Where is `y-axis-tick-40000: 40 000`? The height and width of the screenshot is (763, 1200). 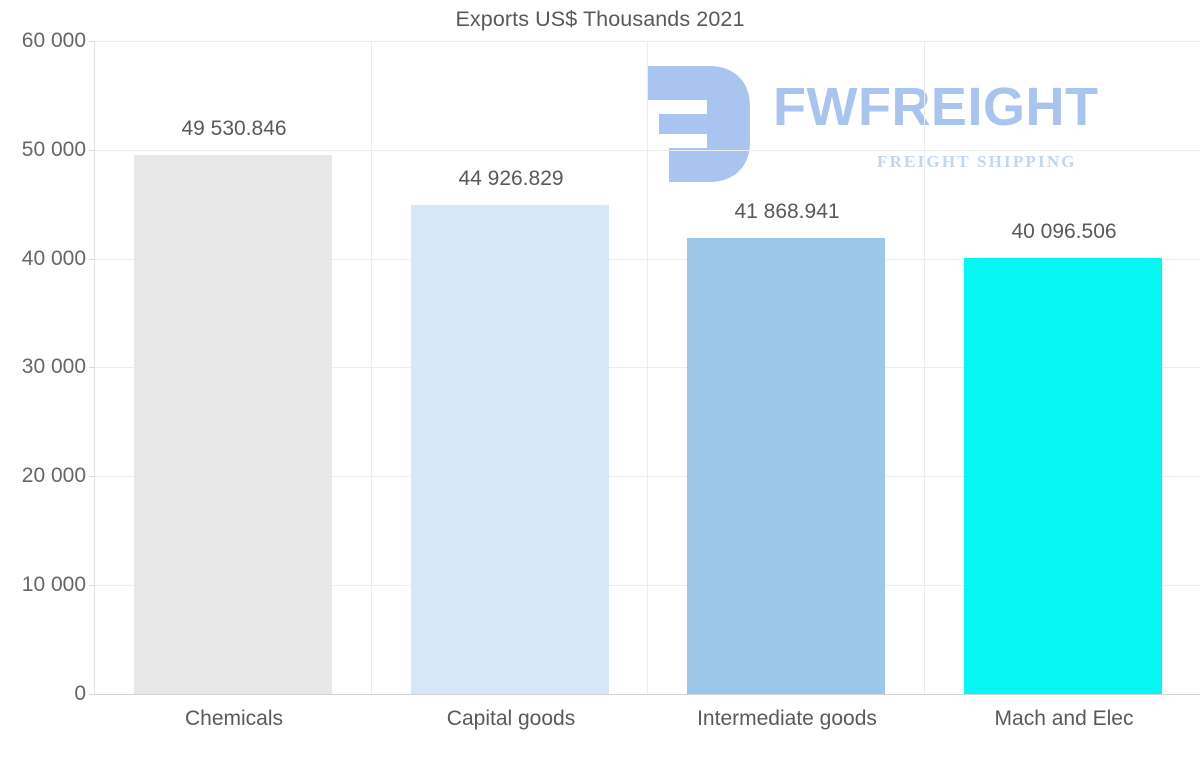
y-axis-tick-40000: 40 000 is located at coordinates (53, 258).